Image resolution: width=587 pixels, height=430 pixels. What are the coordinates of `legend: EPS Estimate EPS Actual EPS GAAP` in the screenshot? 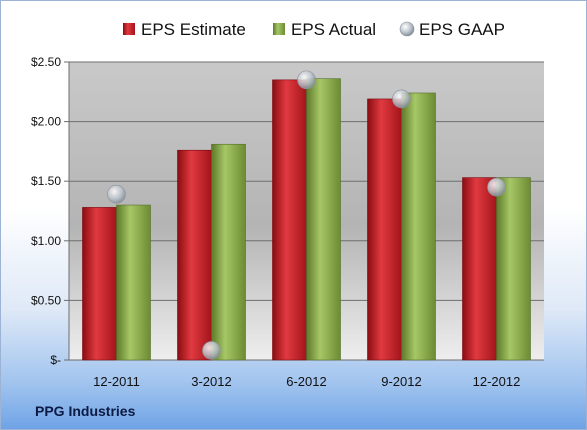 It's located at (314, 29).